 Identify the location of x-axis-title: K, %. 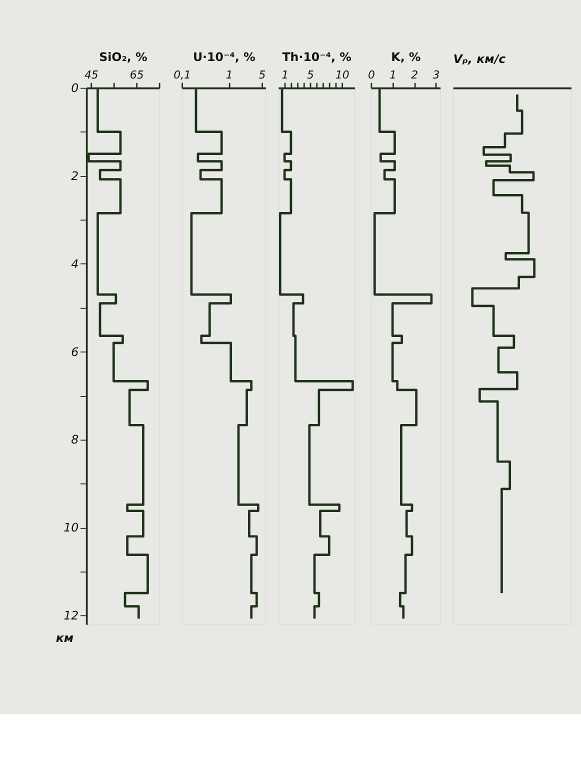
(406, 57).